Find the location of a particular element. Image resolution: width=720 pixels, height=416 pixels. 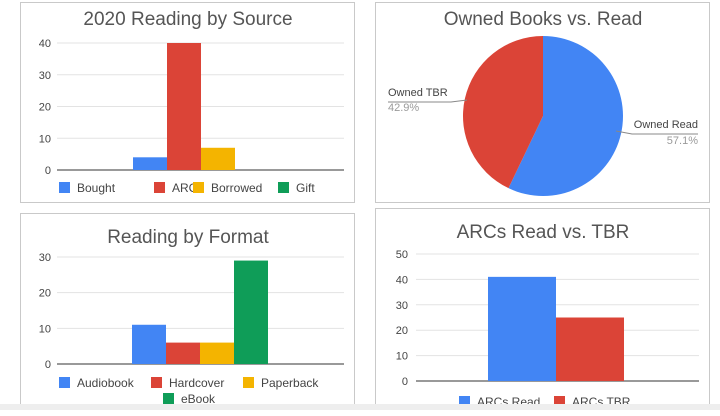

bar-paperback is located at coordinates (217, 353).